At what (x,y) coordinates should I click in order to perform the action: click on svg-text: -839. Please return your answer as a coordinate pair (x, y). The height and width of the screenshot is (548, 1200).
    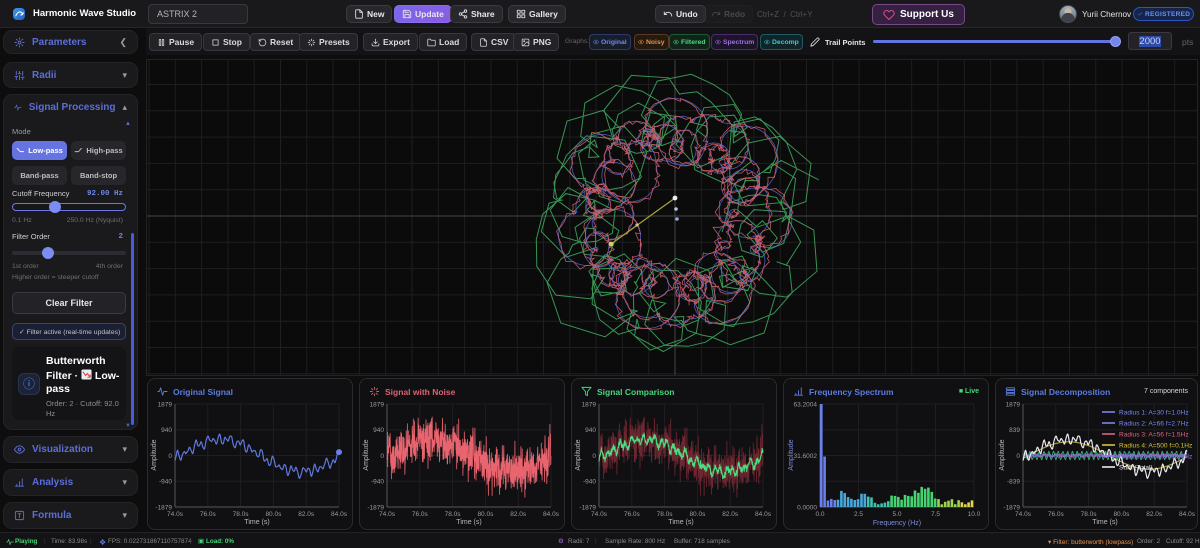
    Looking at the image, I should click on (1013, 482).